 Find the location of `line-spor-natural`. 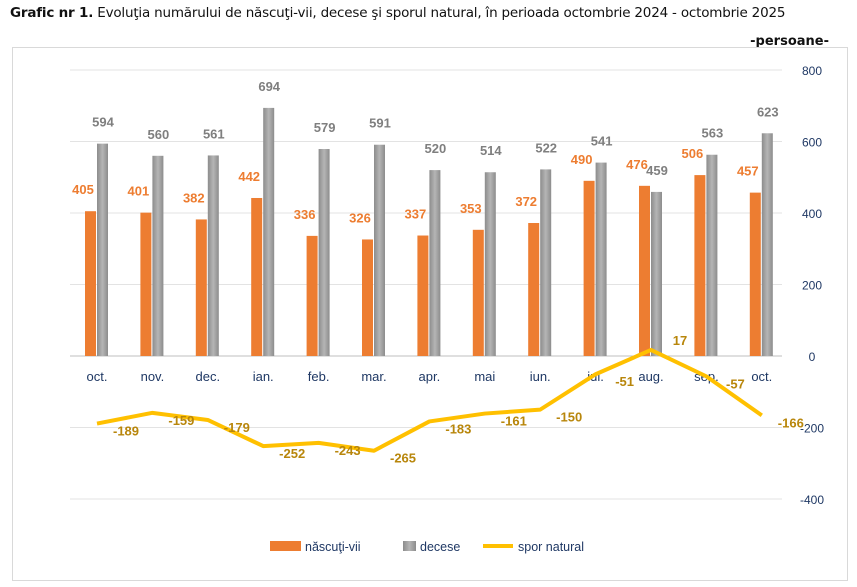

line-spor-natural is located at coordinates (429, 400).